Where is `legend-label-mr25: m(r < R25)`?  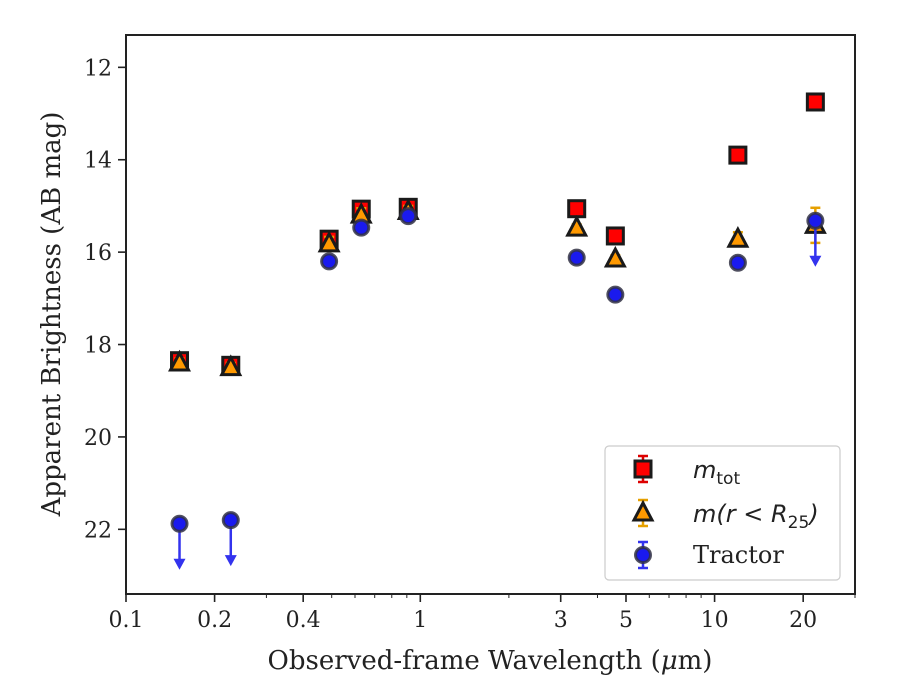 legend-label-mr25: m(r < R25) is located at coordinates (756, 516).